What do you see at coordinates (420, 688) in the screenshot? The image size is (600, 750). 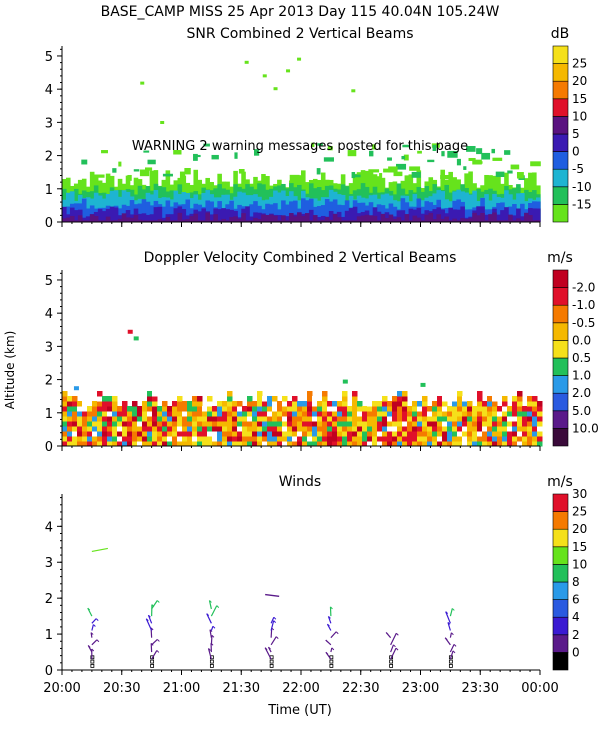 I see `x-tick-label: 23:00` at bounding box center [420, 688].